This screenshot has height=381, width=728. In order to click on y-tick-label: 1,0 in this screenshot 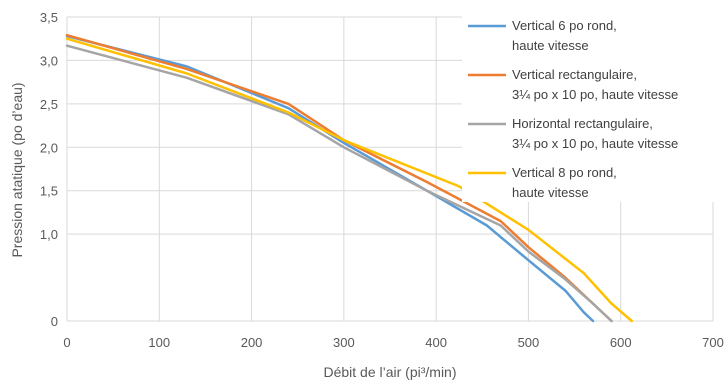, I will do `click(49, 234)`.